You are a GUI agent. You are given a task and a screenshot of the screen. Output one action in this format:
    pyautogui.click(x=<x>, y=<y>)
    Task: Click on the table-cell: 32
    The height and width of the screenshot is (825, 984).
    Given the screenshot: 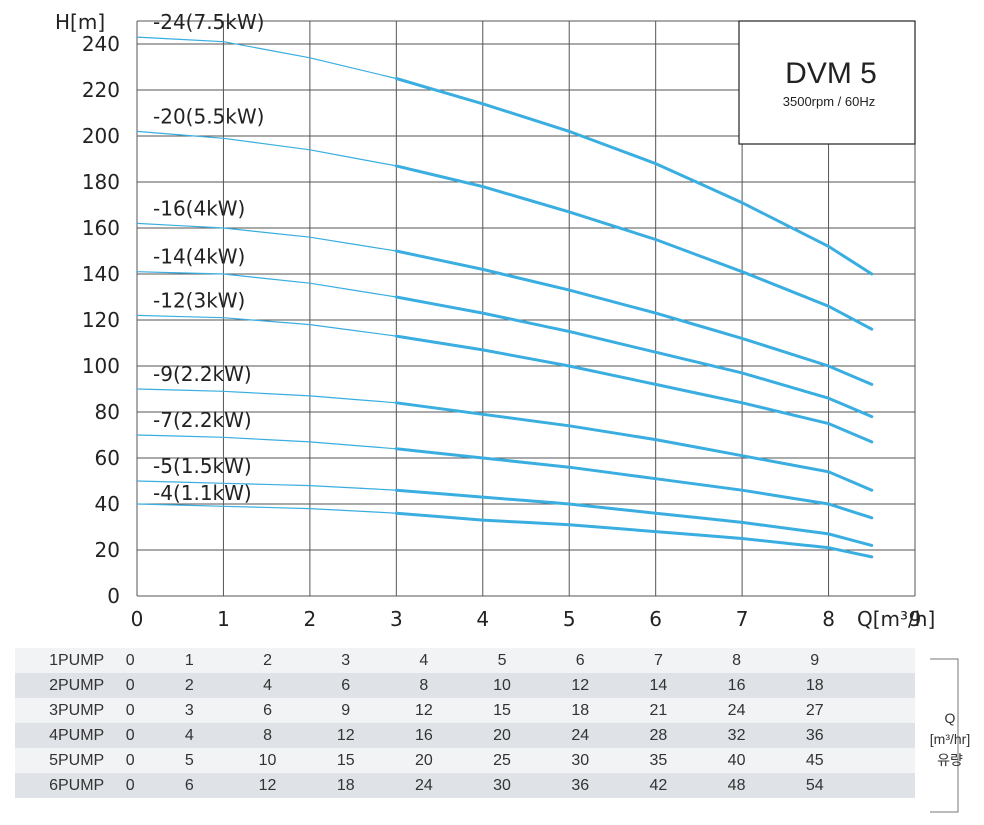 What is the action you would take?
    pyautogui.click(x=736, y=735)
    